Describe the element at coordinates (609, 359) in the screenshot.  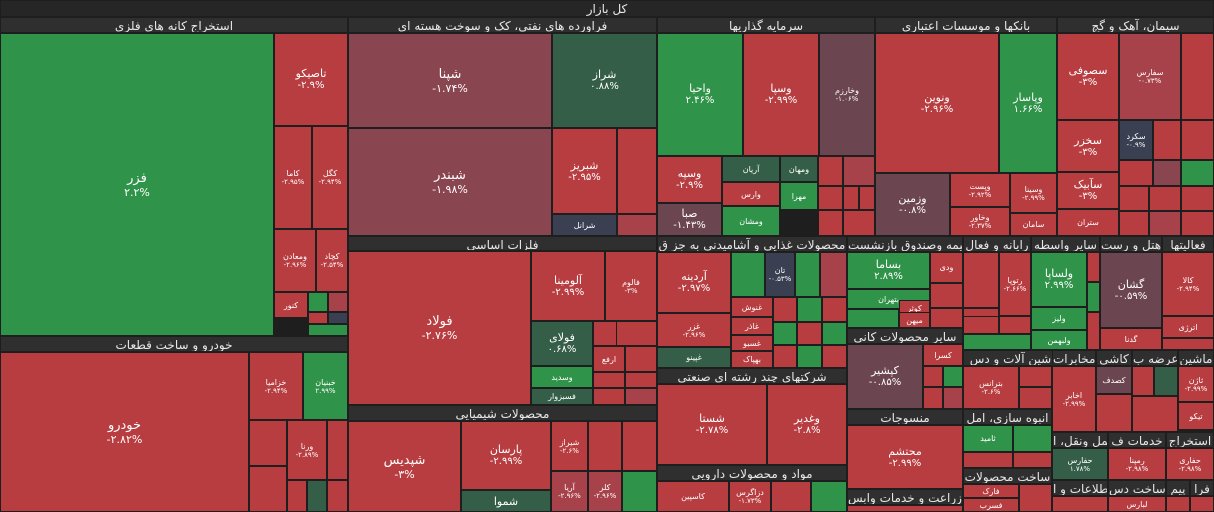
I see `stock-tile: ارفع` at that location.